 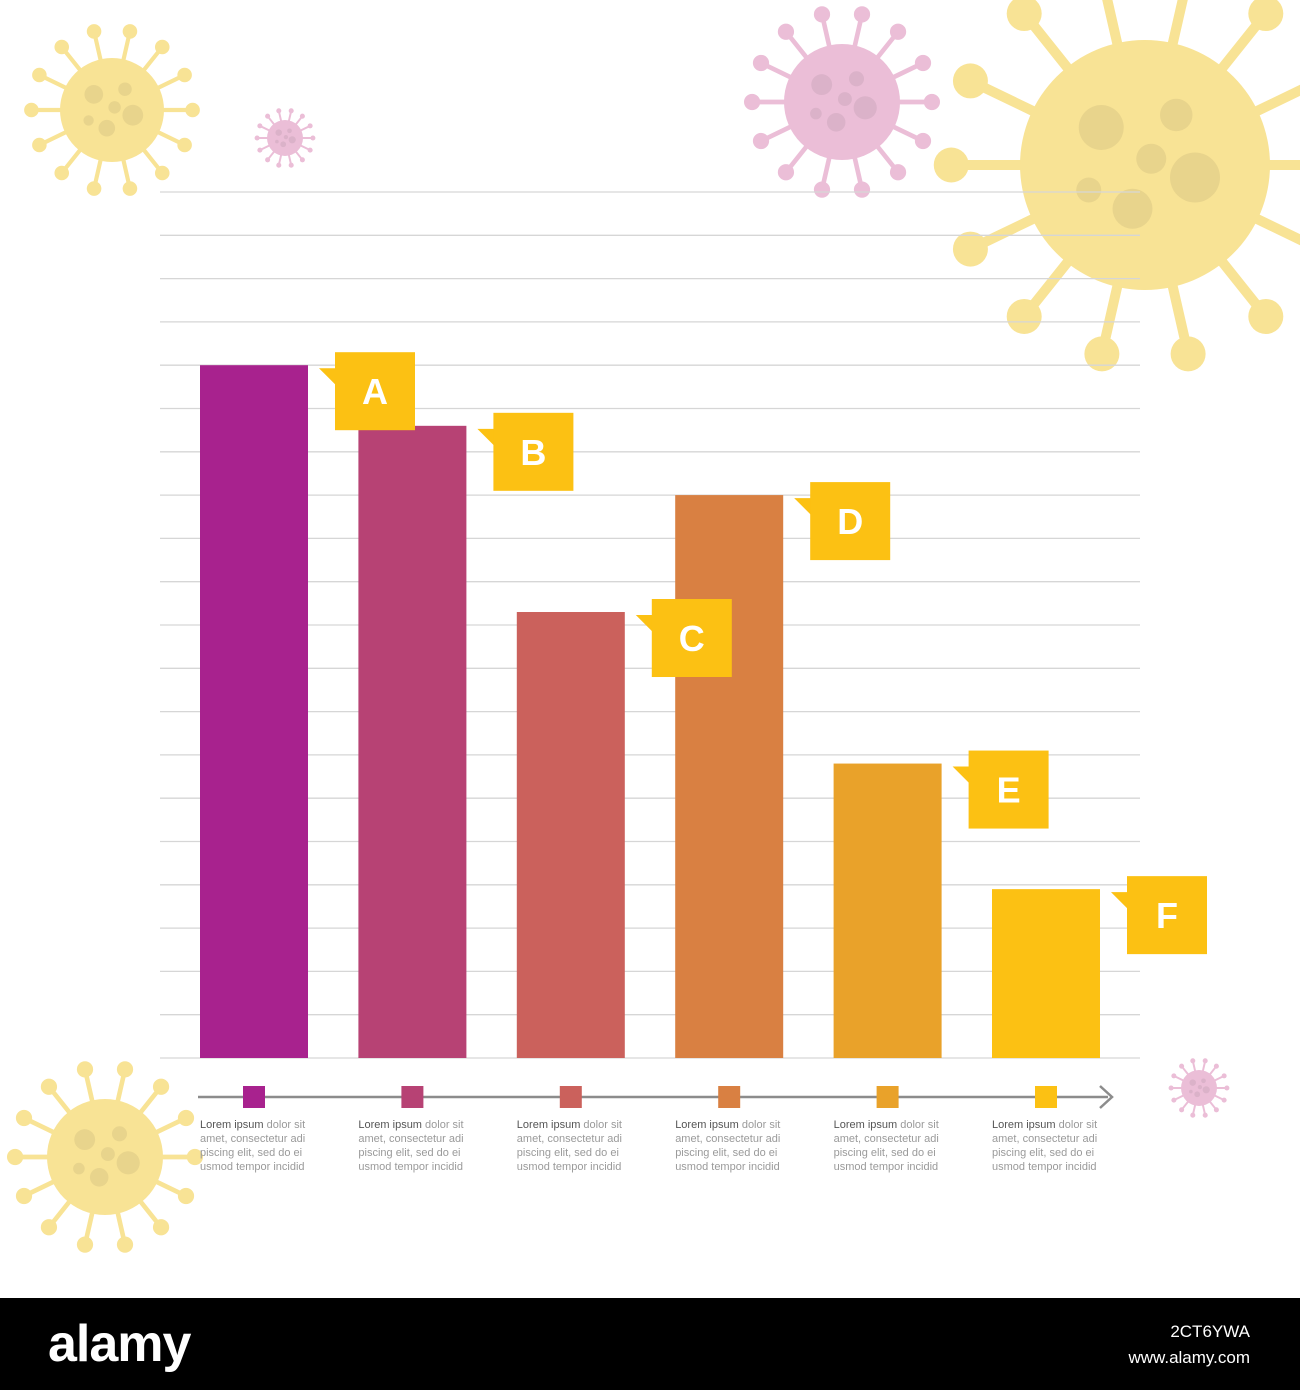 I want to click on legend-marker-b, so click(x=412, y=1097).